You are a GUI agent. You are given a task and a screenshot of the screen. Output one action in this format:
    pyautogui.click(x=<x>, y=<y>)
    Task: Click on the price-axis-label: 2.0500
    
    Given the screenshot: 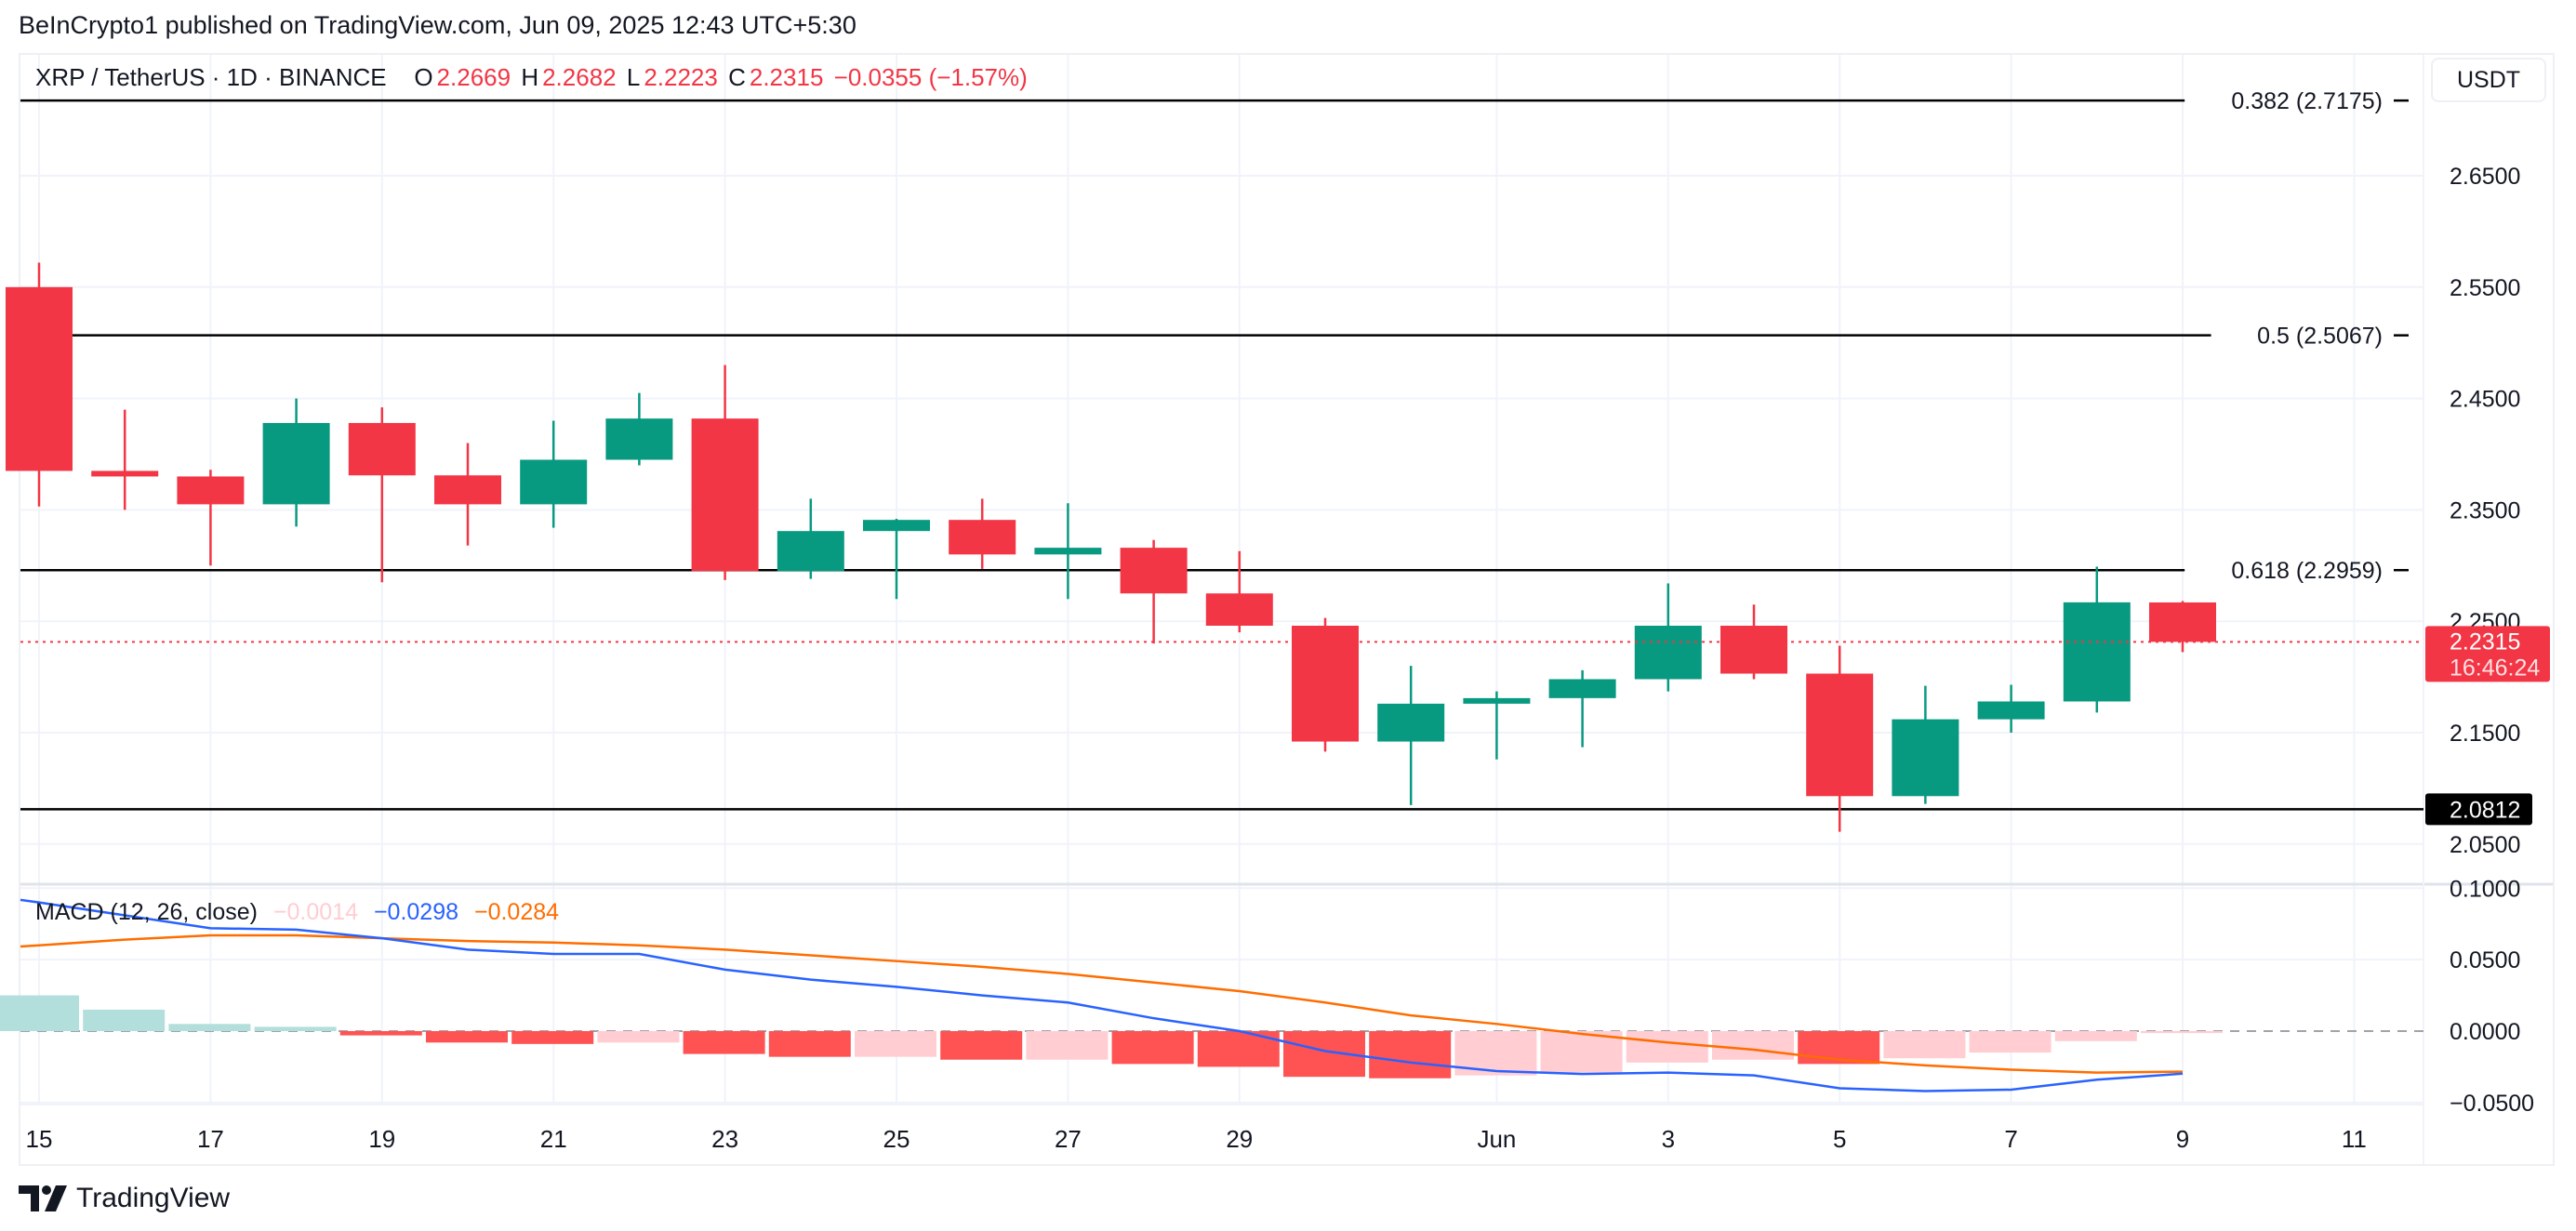 What is the action you would take?
    pyautogui.click(x=2485, y=845)
    